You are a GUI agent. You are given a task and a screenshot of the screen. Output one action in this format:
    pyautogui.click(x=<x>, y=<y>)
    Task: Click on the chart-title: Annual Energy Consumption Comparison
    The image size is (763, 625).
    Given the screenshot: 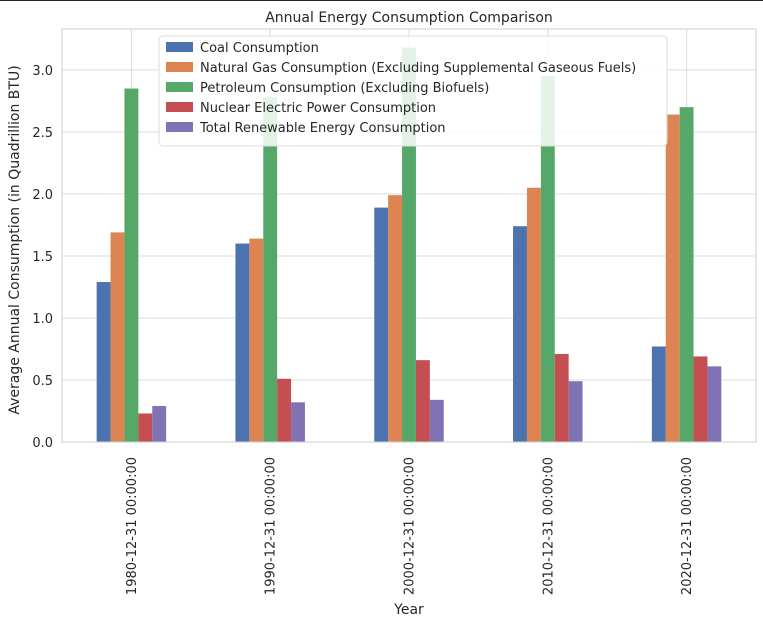 What is the action you would take?
    pyautogui.click(x=409, y=18)
    